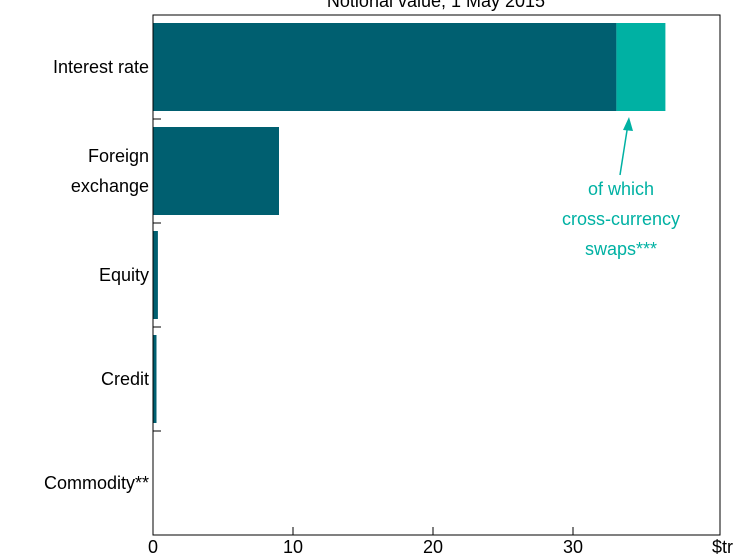  I want to click on x-tick-label: 30, so click(573, 547).